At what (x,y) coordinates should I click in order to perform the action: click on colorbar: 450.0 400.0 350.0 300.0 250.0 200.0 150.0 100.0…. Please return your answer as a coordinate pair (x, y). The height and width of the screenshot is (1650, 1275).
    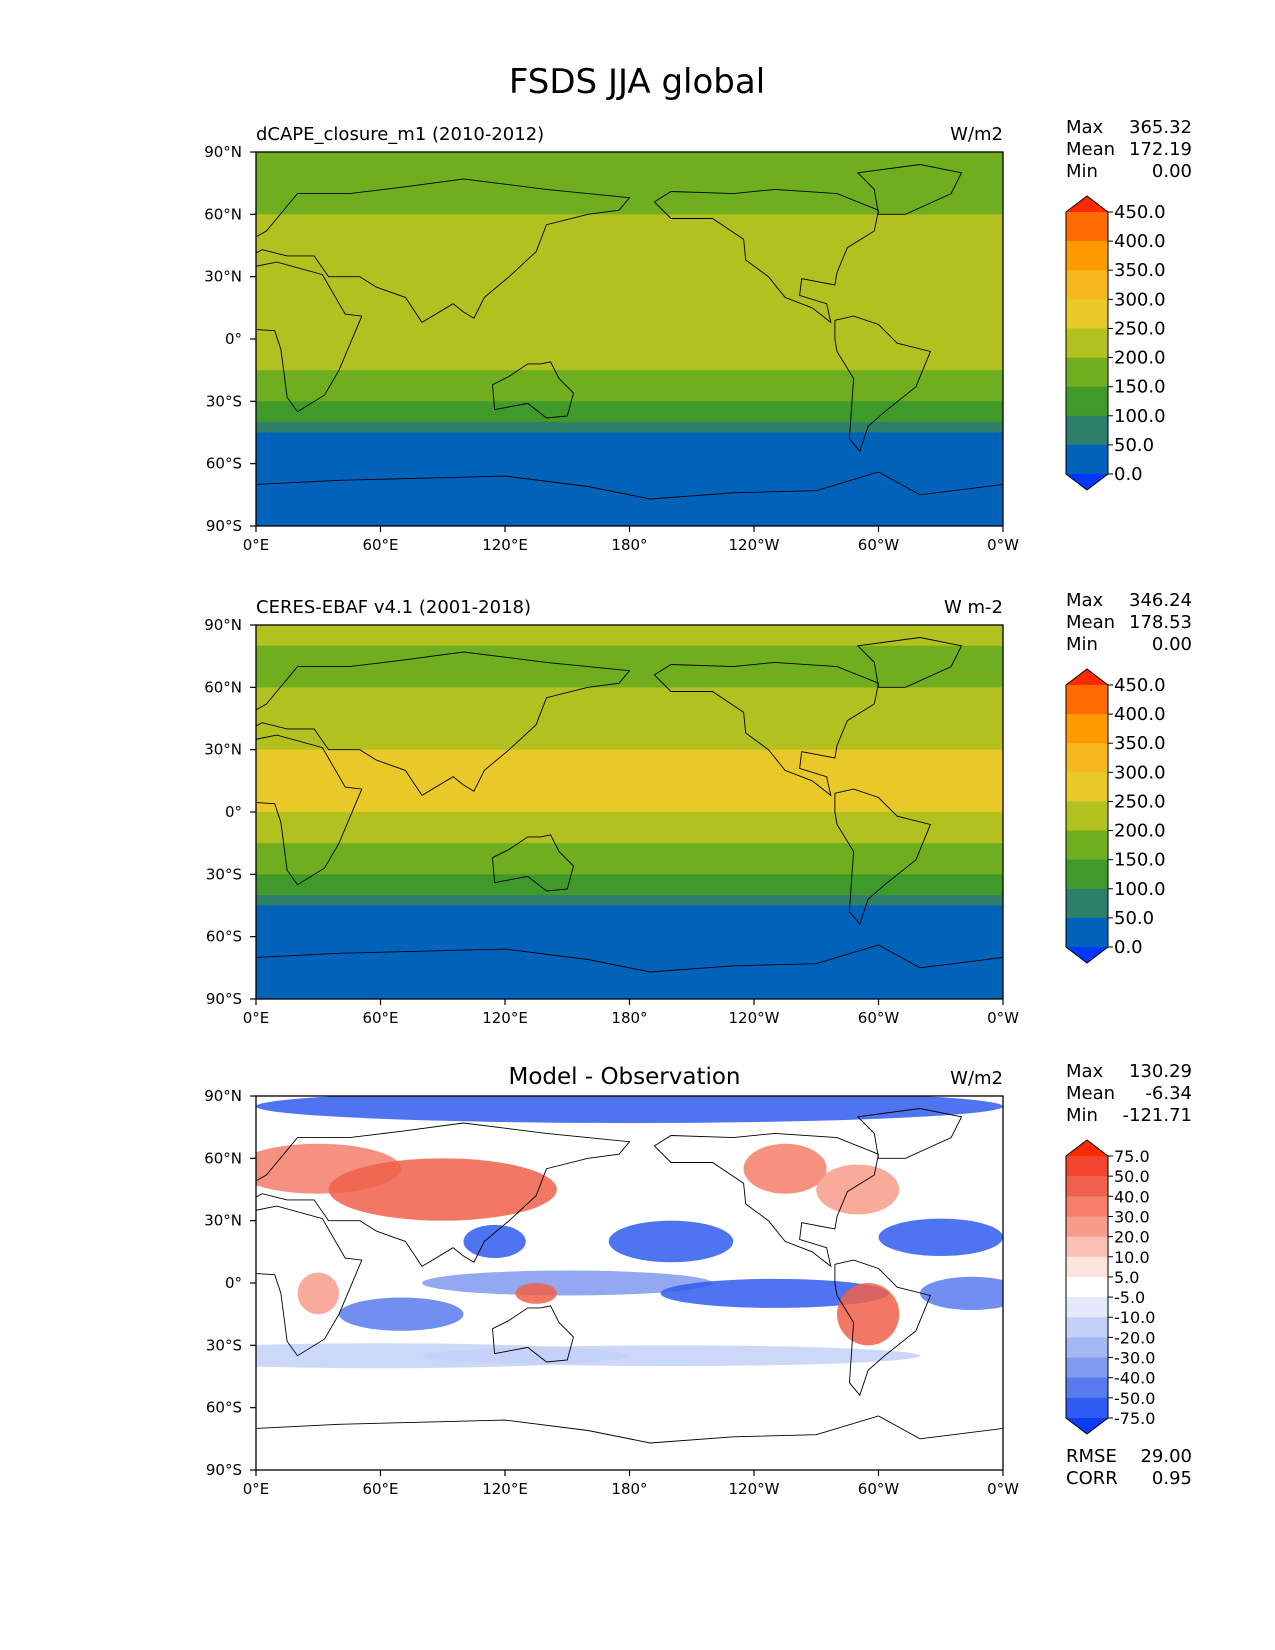
    Looking at the image, I should click on (1115, 816).